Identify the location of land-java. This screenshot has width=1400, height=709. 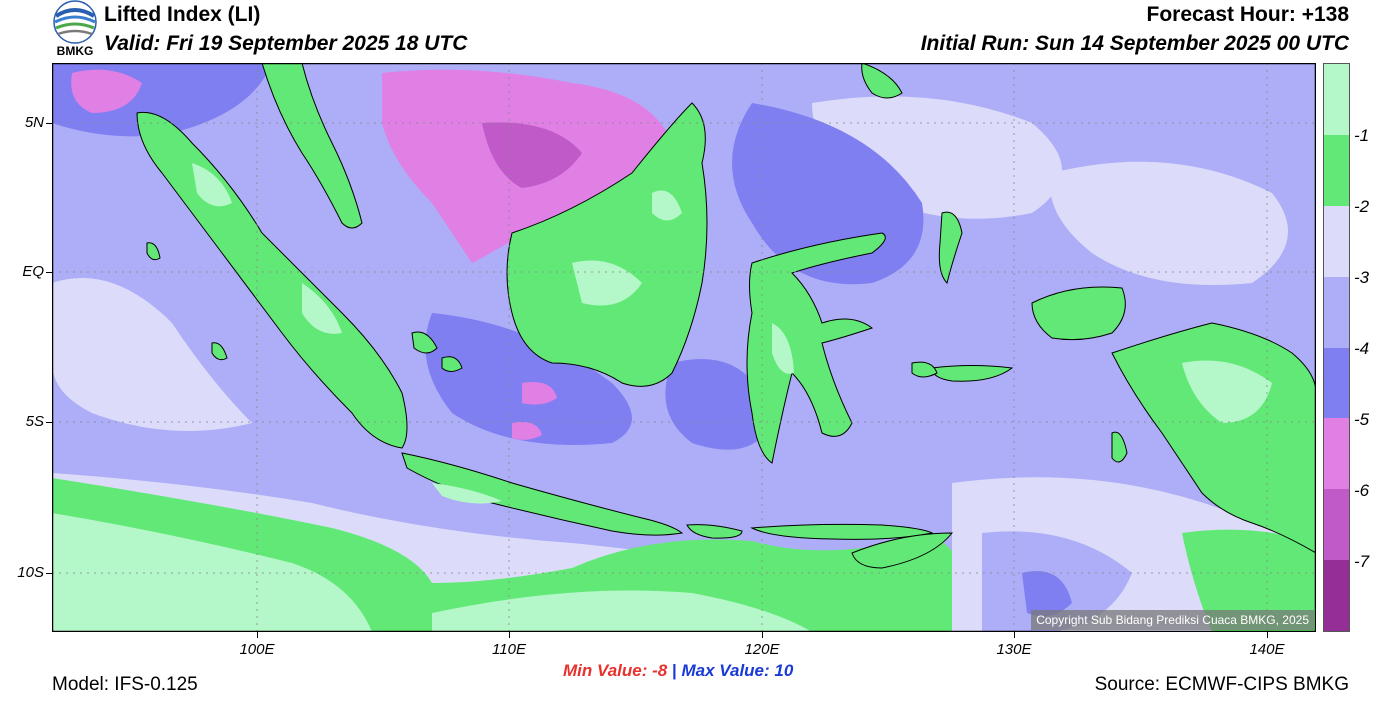
(542, 494).